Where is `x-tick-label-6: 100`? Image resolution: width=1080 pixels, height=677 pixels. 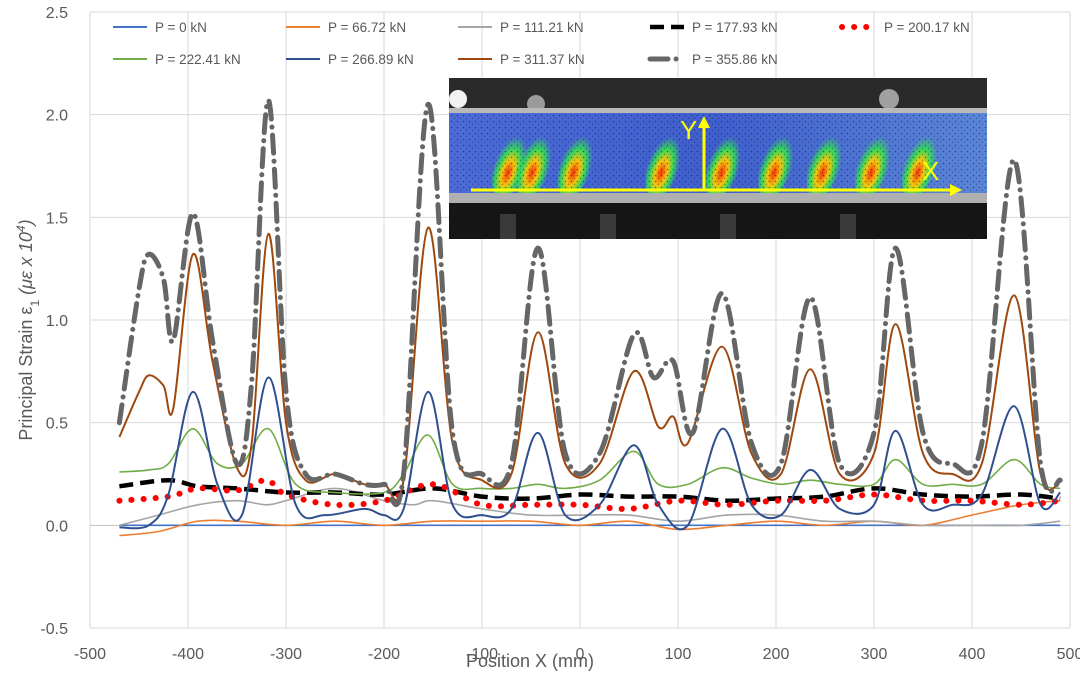 x-tick-label-6: 100 is located at coordinates (678, 654).